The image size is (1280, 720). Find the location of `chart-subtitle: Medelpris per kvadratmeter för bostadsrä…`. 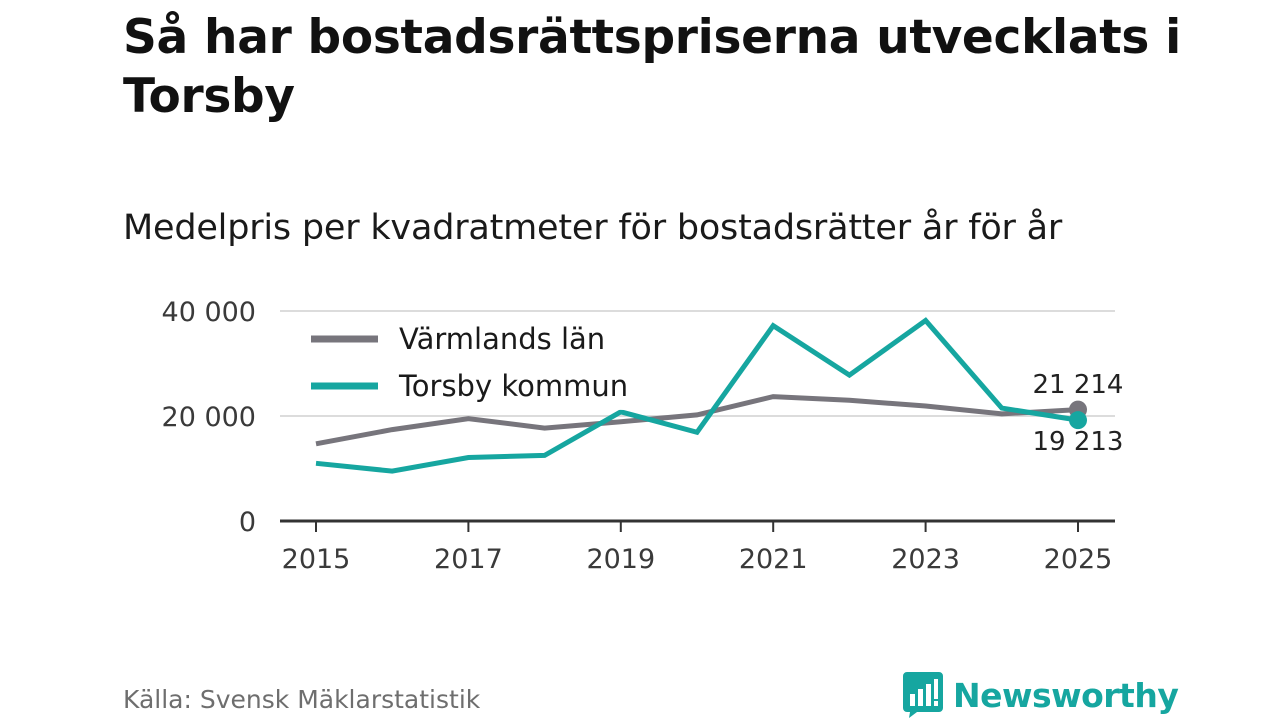

chart-subtitle: Medelpris per kvadratmeter för bostadsrä… is located at coordinates (593, 228).